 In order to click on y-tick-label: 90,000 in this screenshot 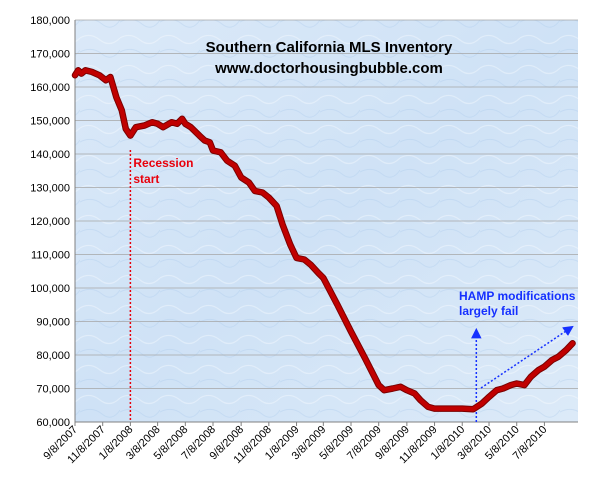, I will do `click(53, 323)`.